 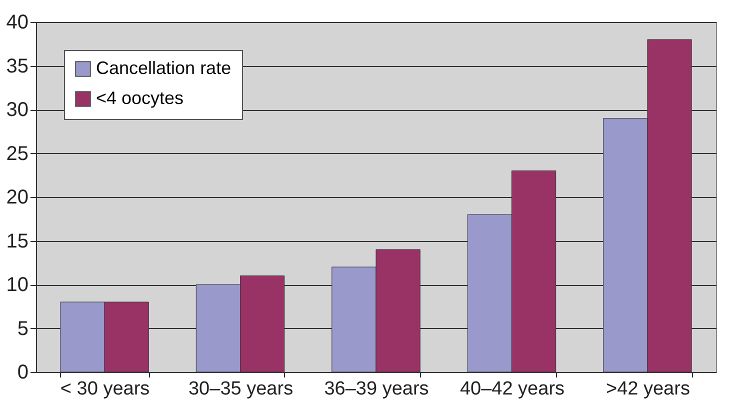 What do you see at coordinates (105, 389) in the screenshot?
I see `x-tick-label: < 30 years` at bounding box center [105, 389].